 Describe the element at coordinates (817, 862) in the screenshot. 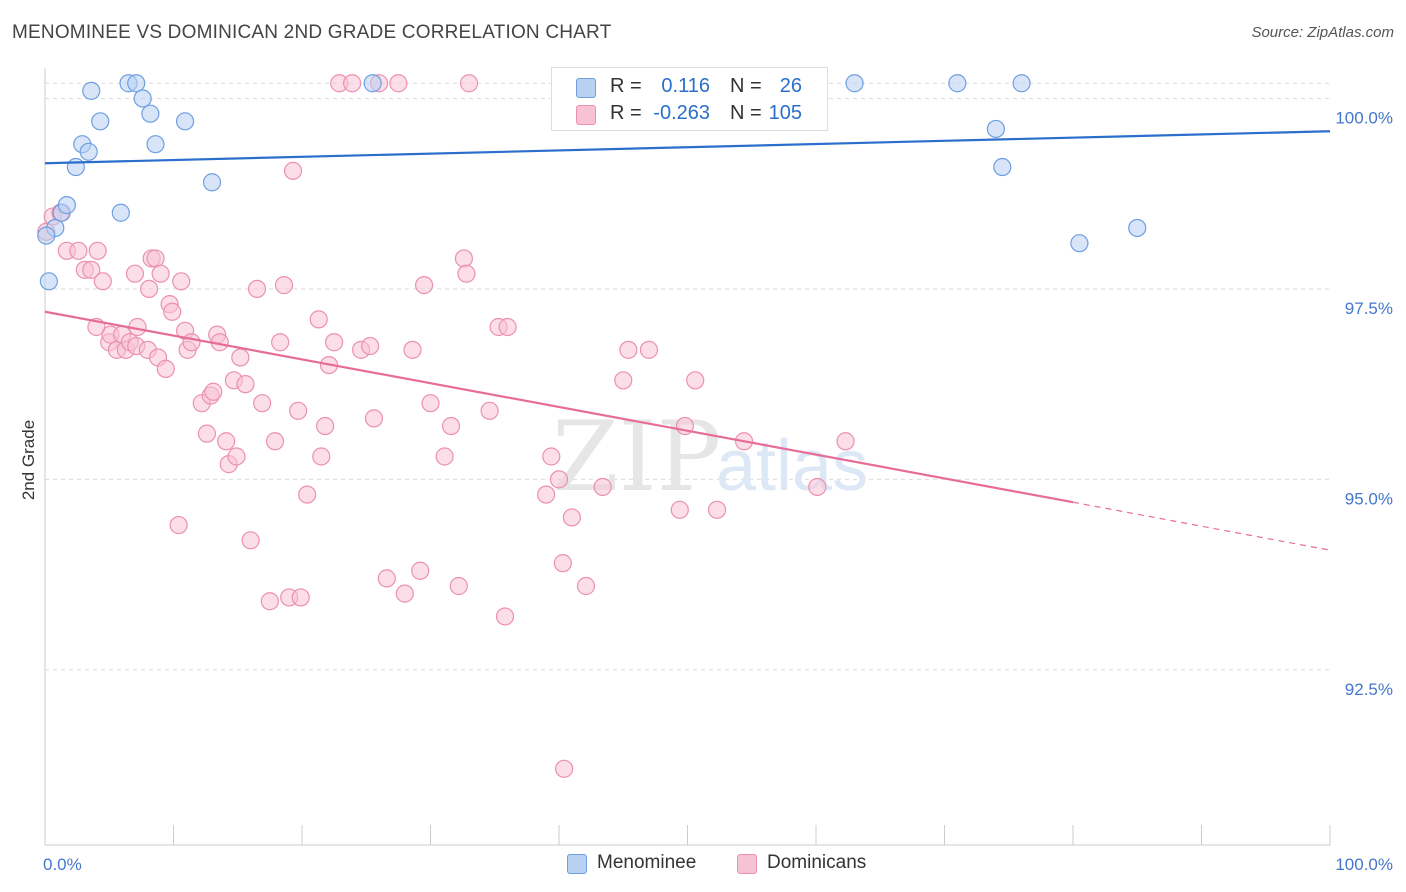

I see `legend-label: Dominicans` at that location.